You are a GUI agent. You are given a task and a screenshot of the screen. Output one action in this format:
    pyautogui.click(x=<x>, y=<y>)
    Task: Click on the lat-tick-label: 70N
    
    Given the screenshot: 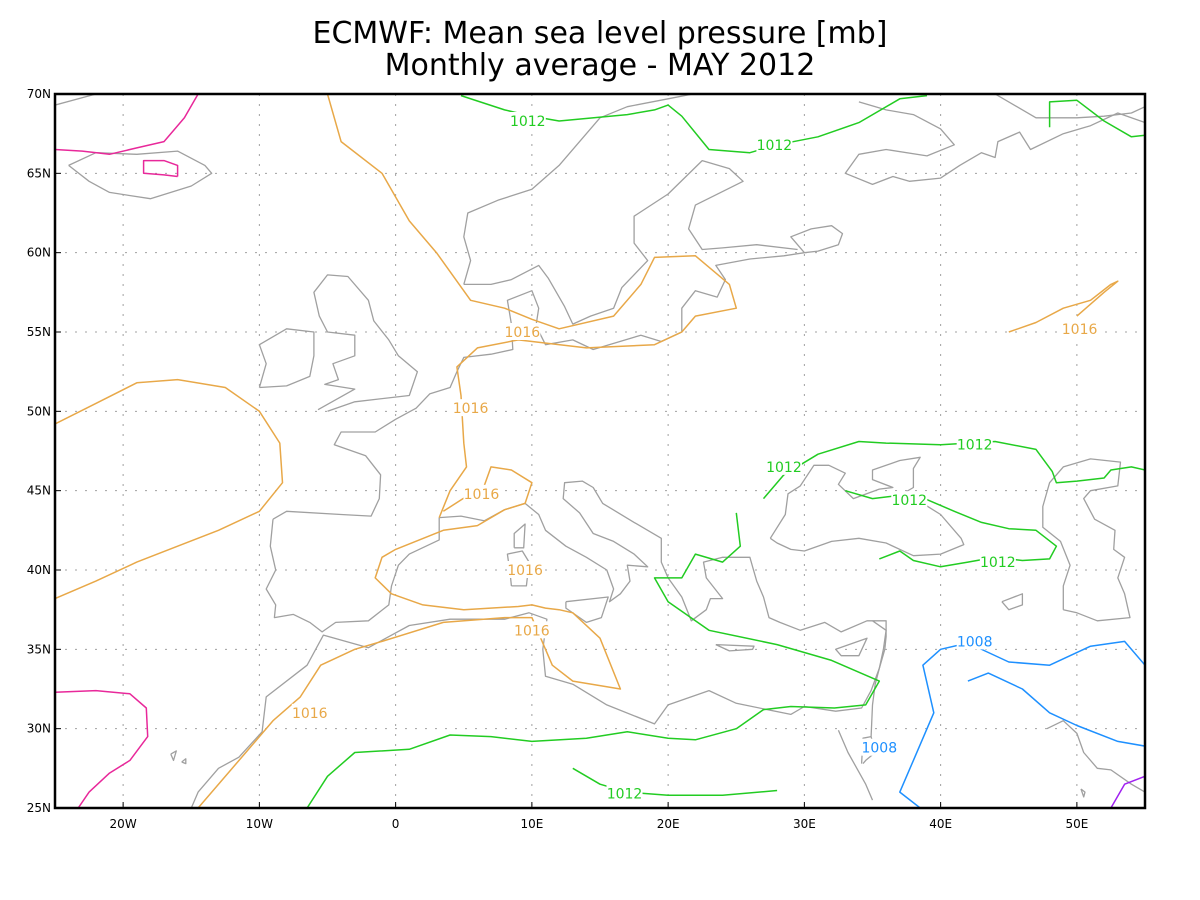 What is the action you would take?
    pyautogui.click(x=39, y=94)
    